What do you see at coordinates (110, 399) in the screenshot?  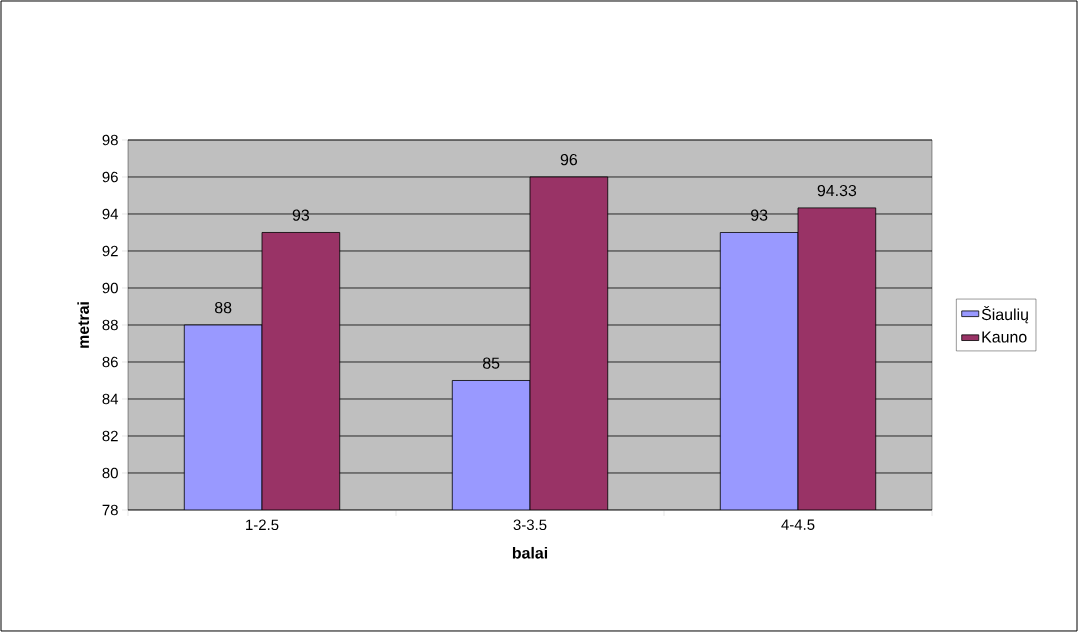 I see `y-tick-label: 84` at bounding box center [110, 399].